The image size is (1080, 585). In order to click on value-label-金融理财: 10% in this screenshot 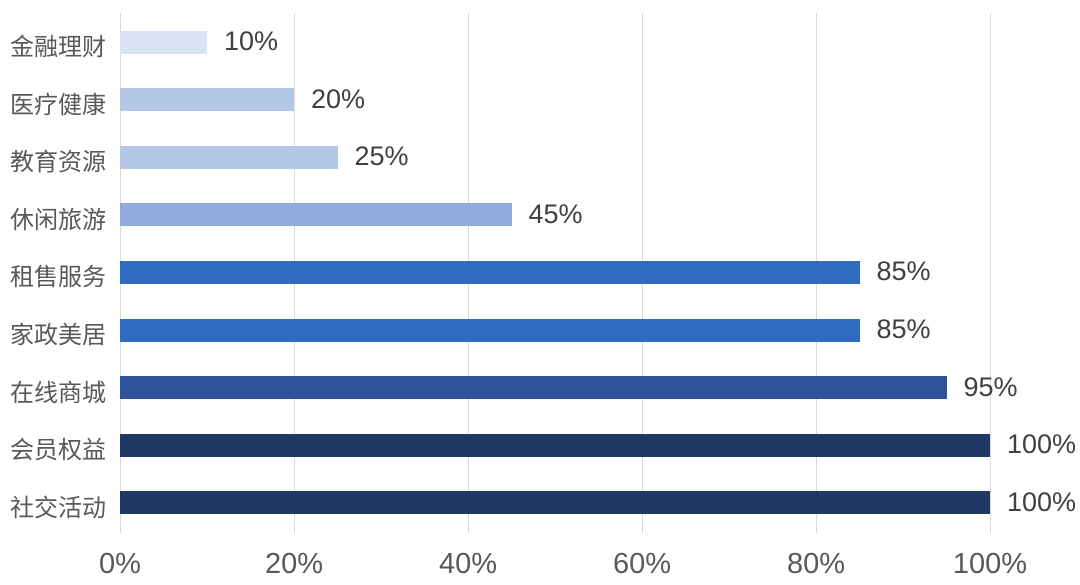, I will do `click(251, 41)`.